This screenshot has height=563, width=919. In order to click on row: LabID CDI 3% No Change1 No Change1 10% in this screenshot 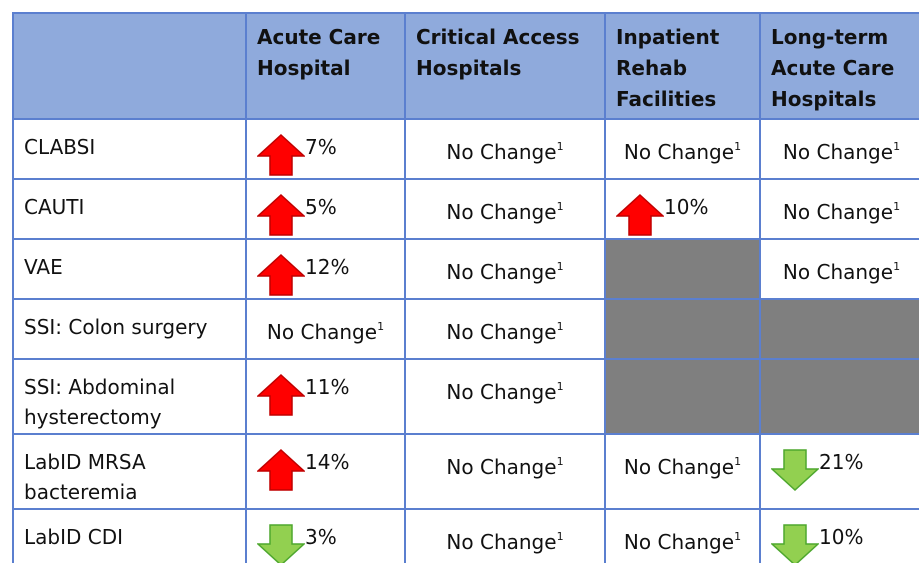, I will do `click(465, 535)`.